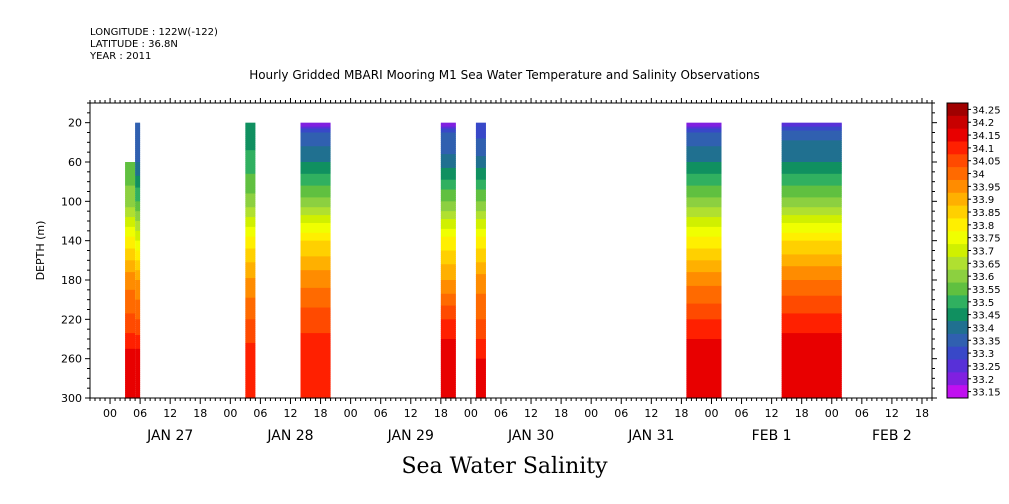  Describe the element at coordinates (892, 413) in the screenshot. I see `x-hour-label: 12` at that location.